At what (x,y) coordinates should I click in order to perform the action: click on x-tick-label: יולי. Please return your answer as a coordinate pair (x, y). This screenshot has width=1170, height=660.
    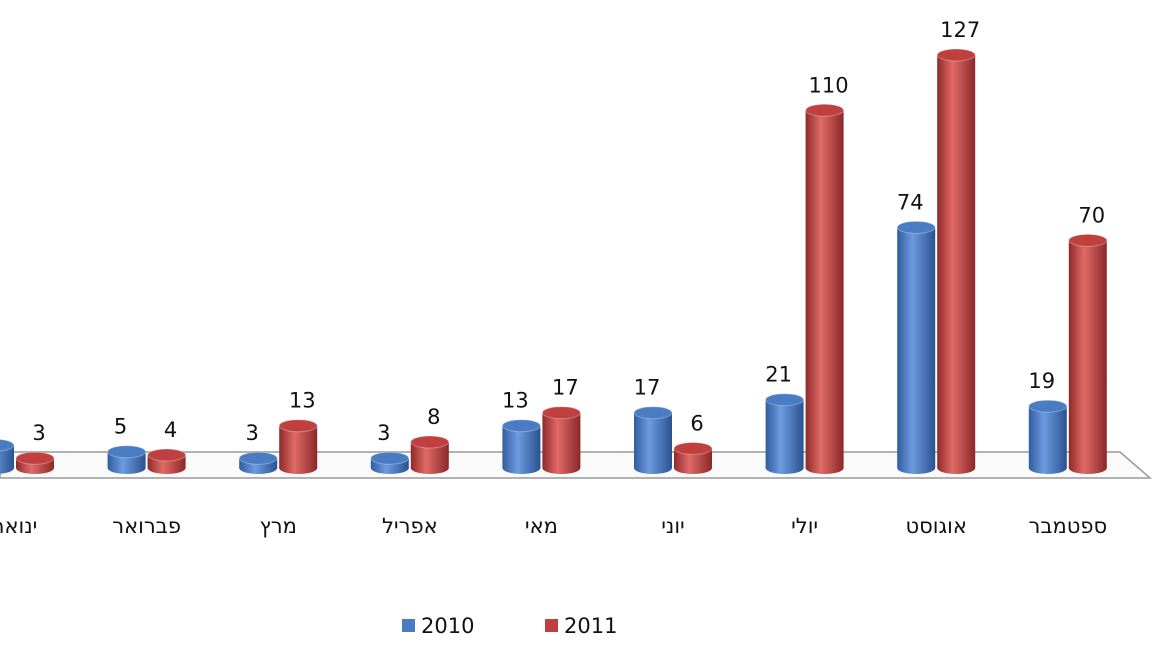
    Looking at the image, I should click on (804, 526).